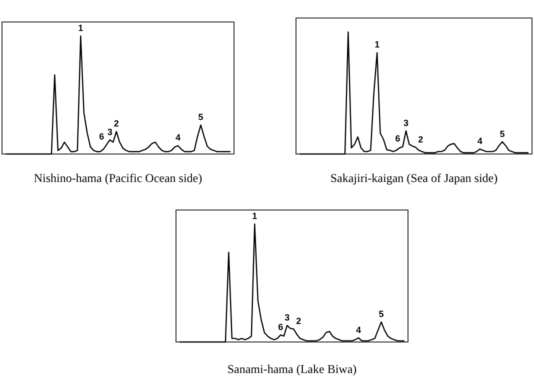 Image resolution: width=534 pixels, height=382 pixels. I want to click on text: Nishino-hama (Pacific Ocean side), so click(118, 178).